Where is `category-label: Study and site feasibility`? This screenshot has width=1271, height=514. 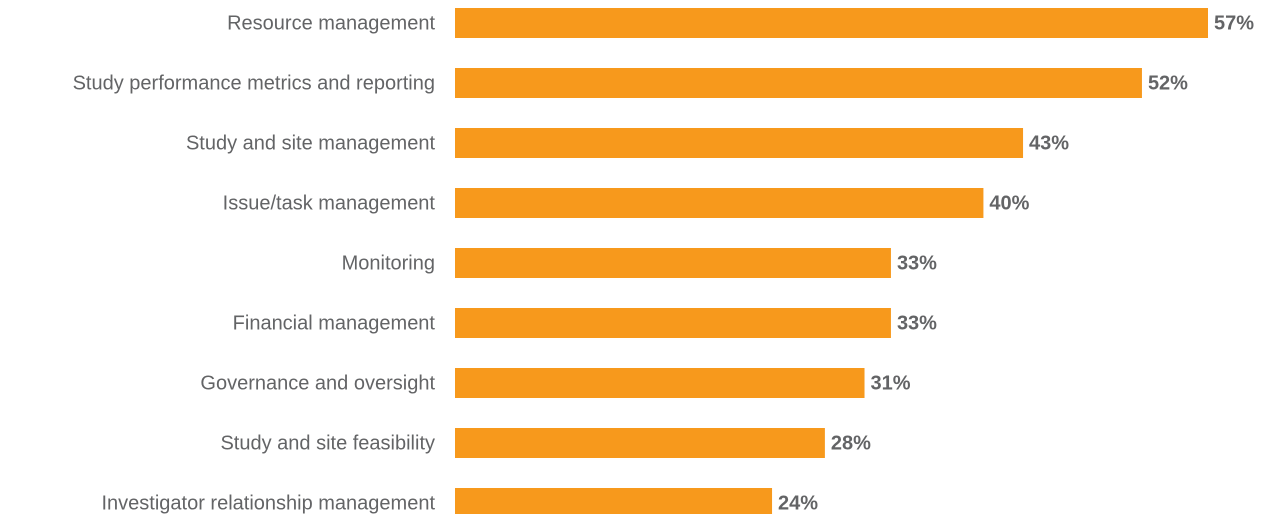
category-label: Study and site feasibility is located at coordinates (327, 443).